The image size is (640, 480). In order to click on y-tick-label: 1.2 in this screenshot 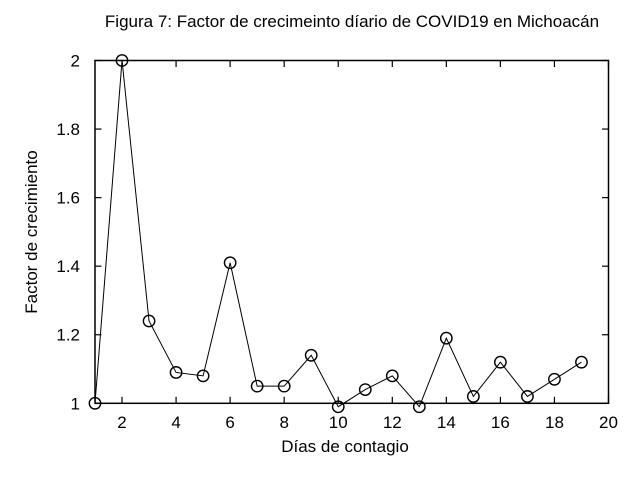, I will do `click(68, 335)`.